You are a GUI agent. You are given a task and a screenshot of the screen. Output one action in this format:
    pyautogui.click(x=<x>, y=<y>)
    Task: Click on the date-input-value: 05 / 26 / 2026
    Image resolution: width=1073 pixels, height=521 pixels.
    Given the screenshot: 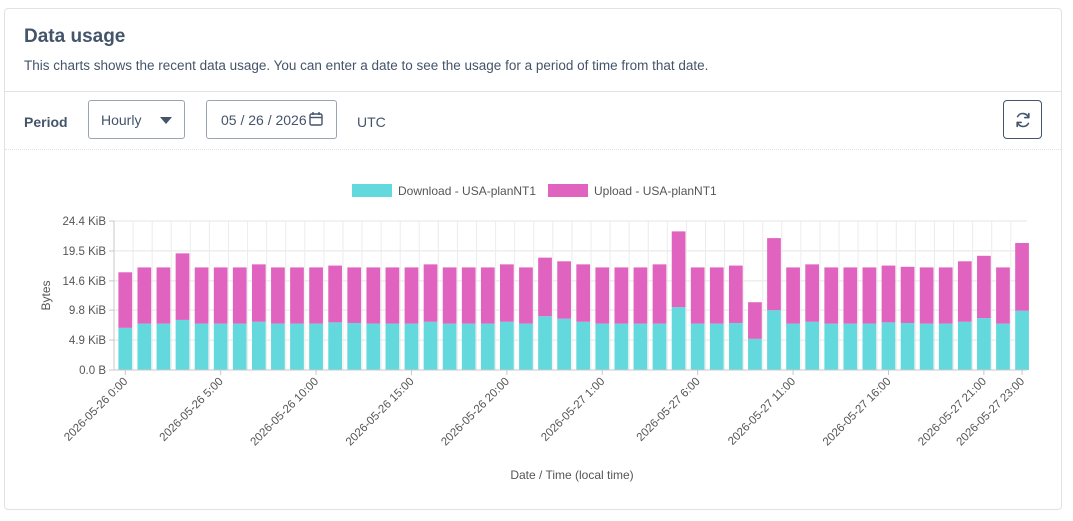 What is the action you would take?
    pyautogui.click(x=264, y=120)
    